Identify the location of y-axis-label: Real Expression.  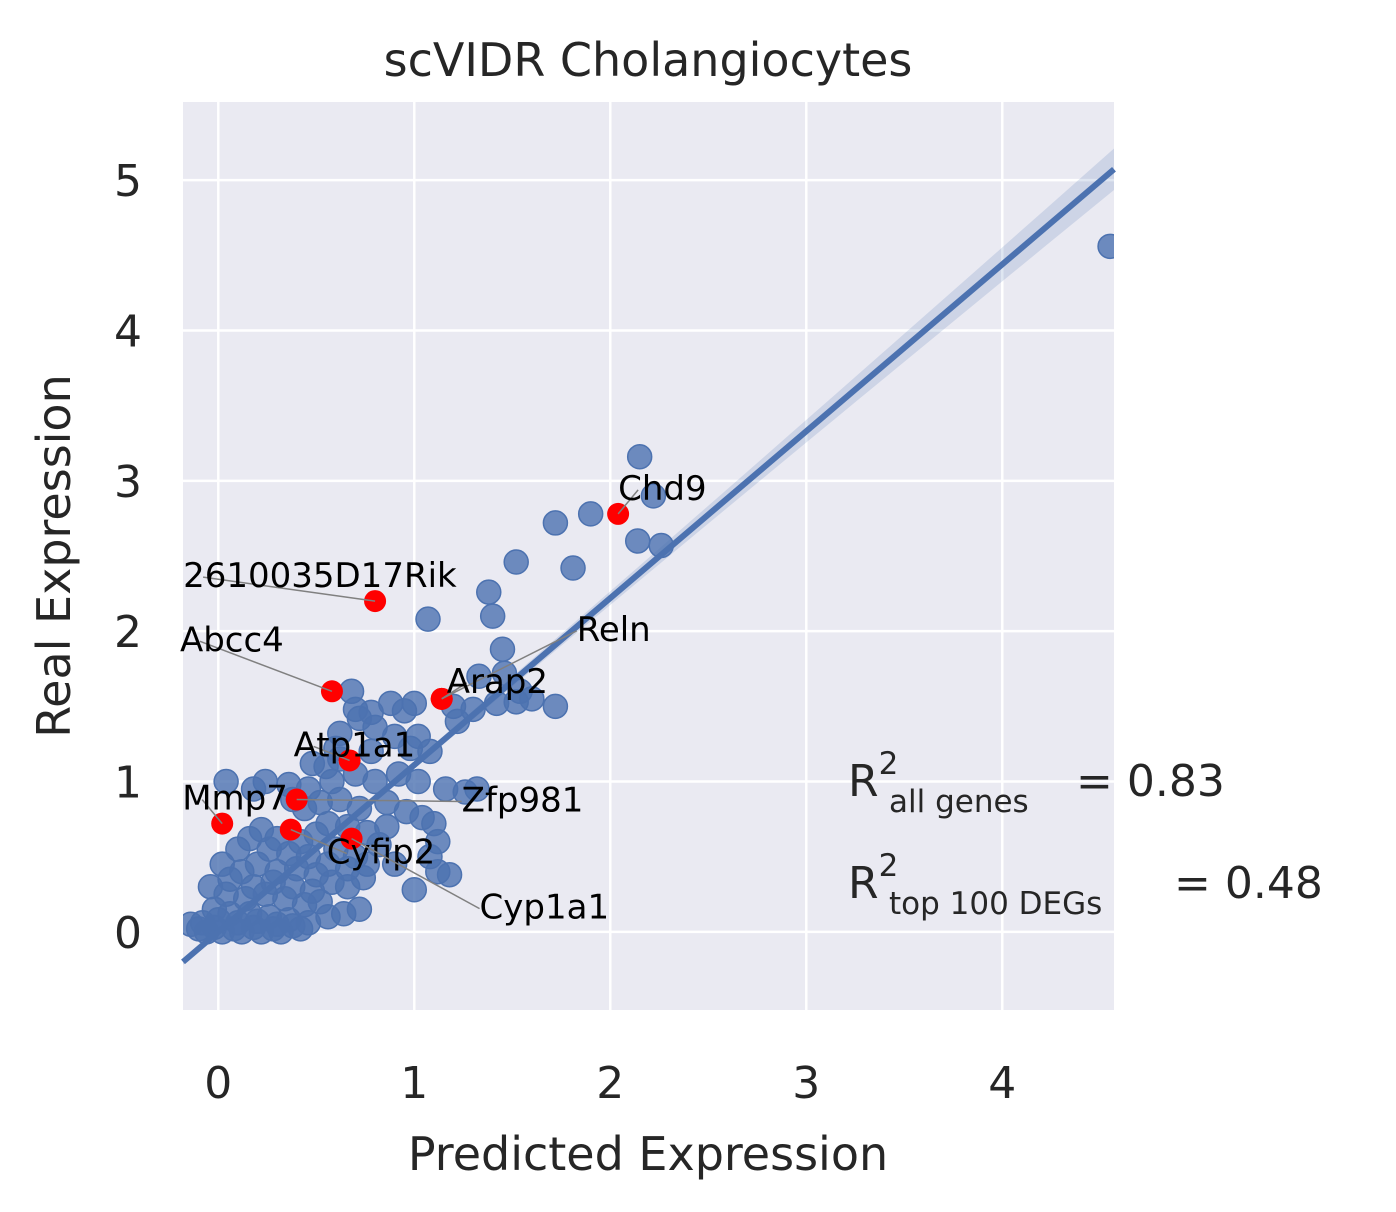
(54, 556).